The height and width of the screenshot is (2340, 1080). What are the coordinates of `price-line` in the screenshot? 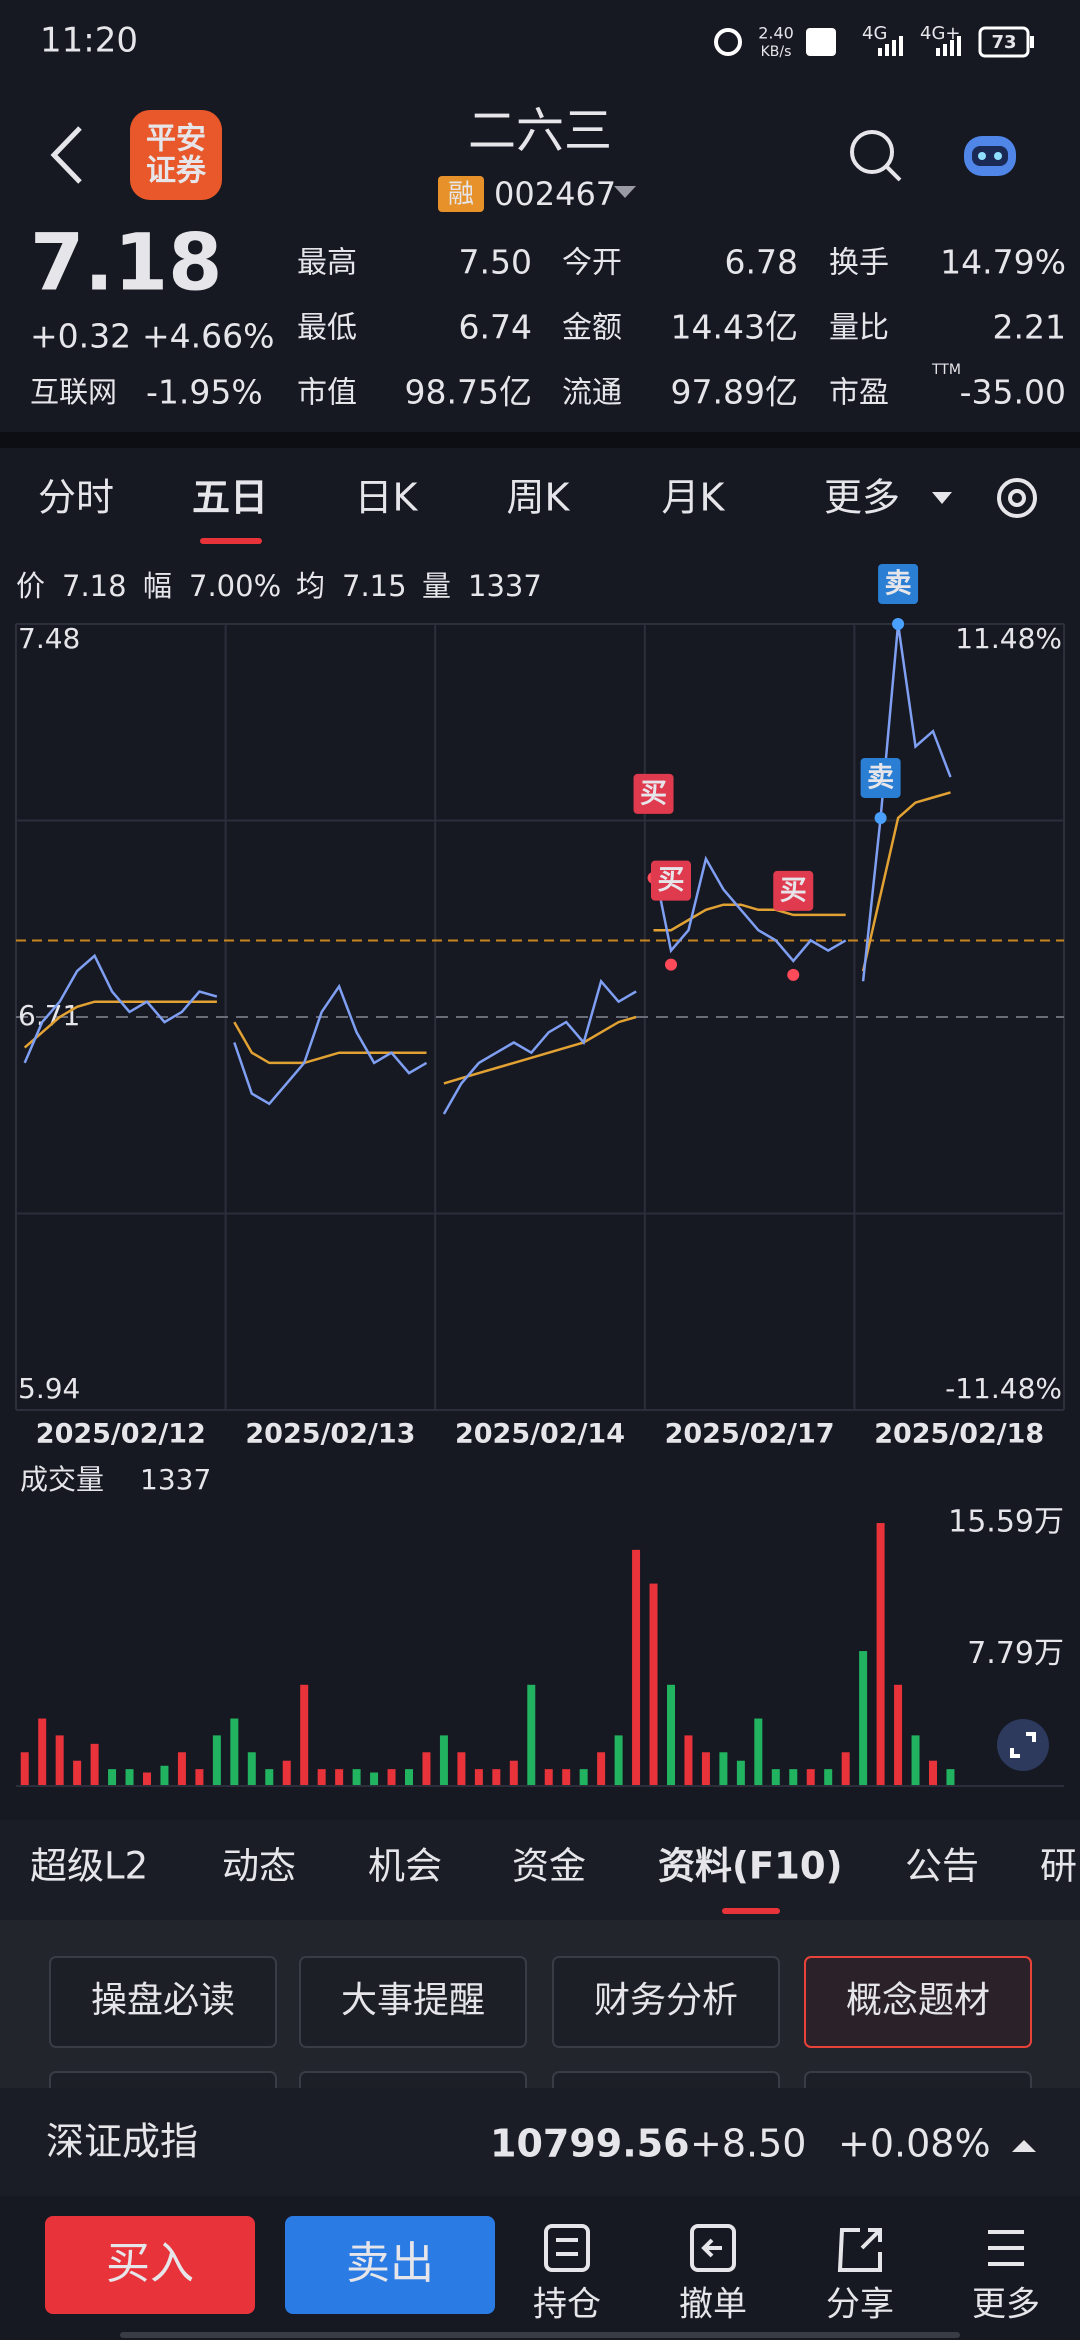 It's located at (539, 1046).